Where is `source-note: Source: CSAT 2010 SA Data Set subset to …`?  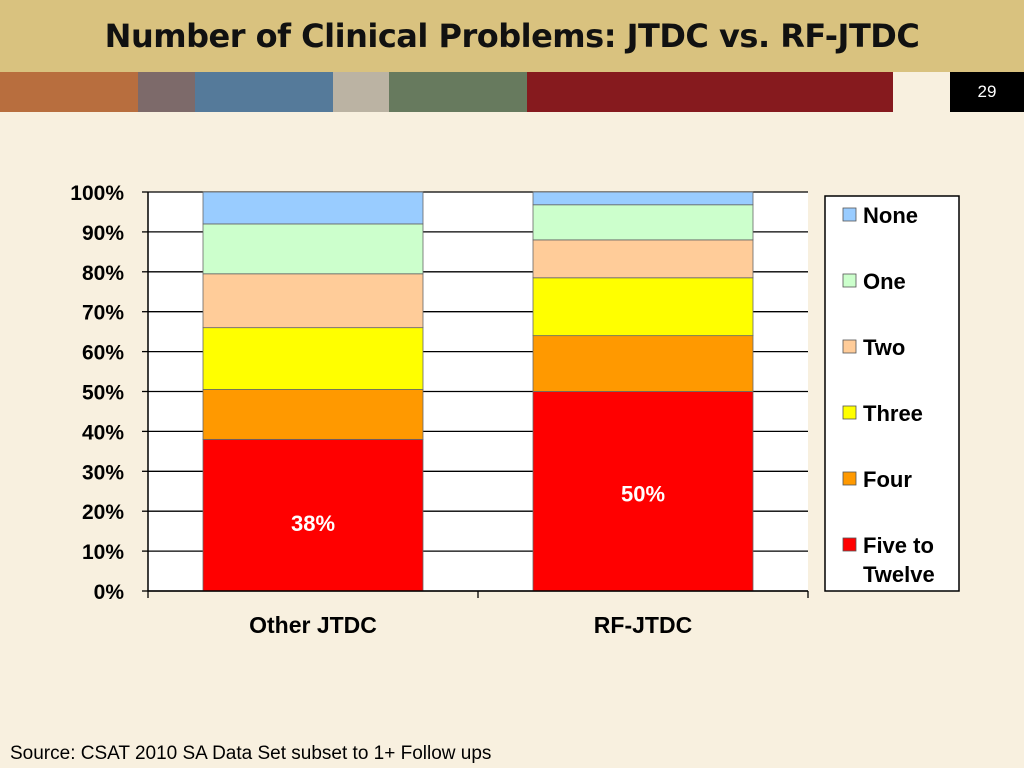
source-note: Source: CSAT 2010 SA Data Set subset to … is located at coordinates (251, 753).